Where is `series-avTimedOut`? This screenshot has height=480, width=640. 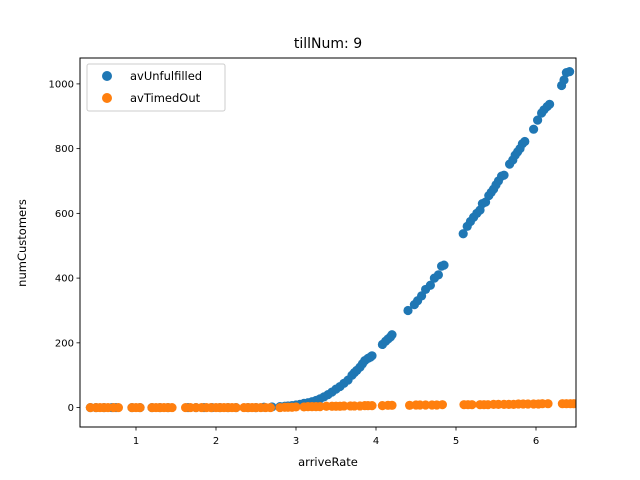 series-avTimedOut is located at coordinates (330, 406).